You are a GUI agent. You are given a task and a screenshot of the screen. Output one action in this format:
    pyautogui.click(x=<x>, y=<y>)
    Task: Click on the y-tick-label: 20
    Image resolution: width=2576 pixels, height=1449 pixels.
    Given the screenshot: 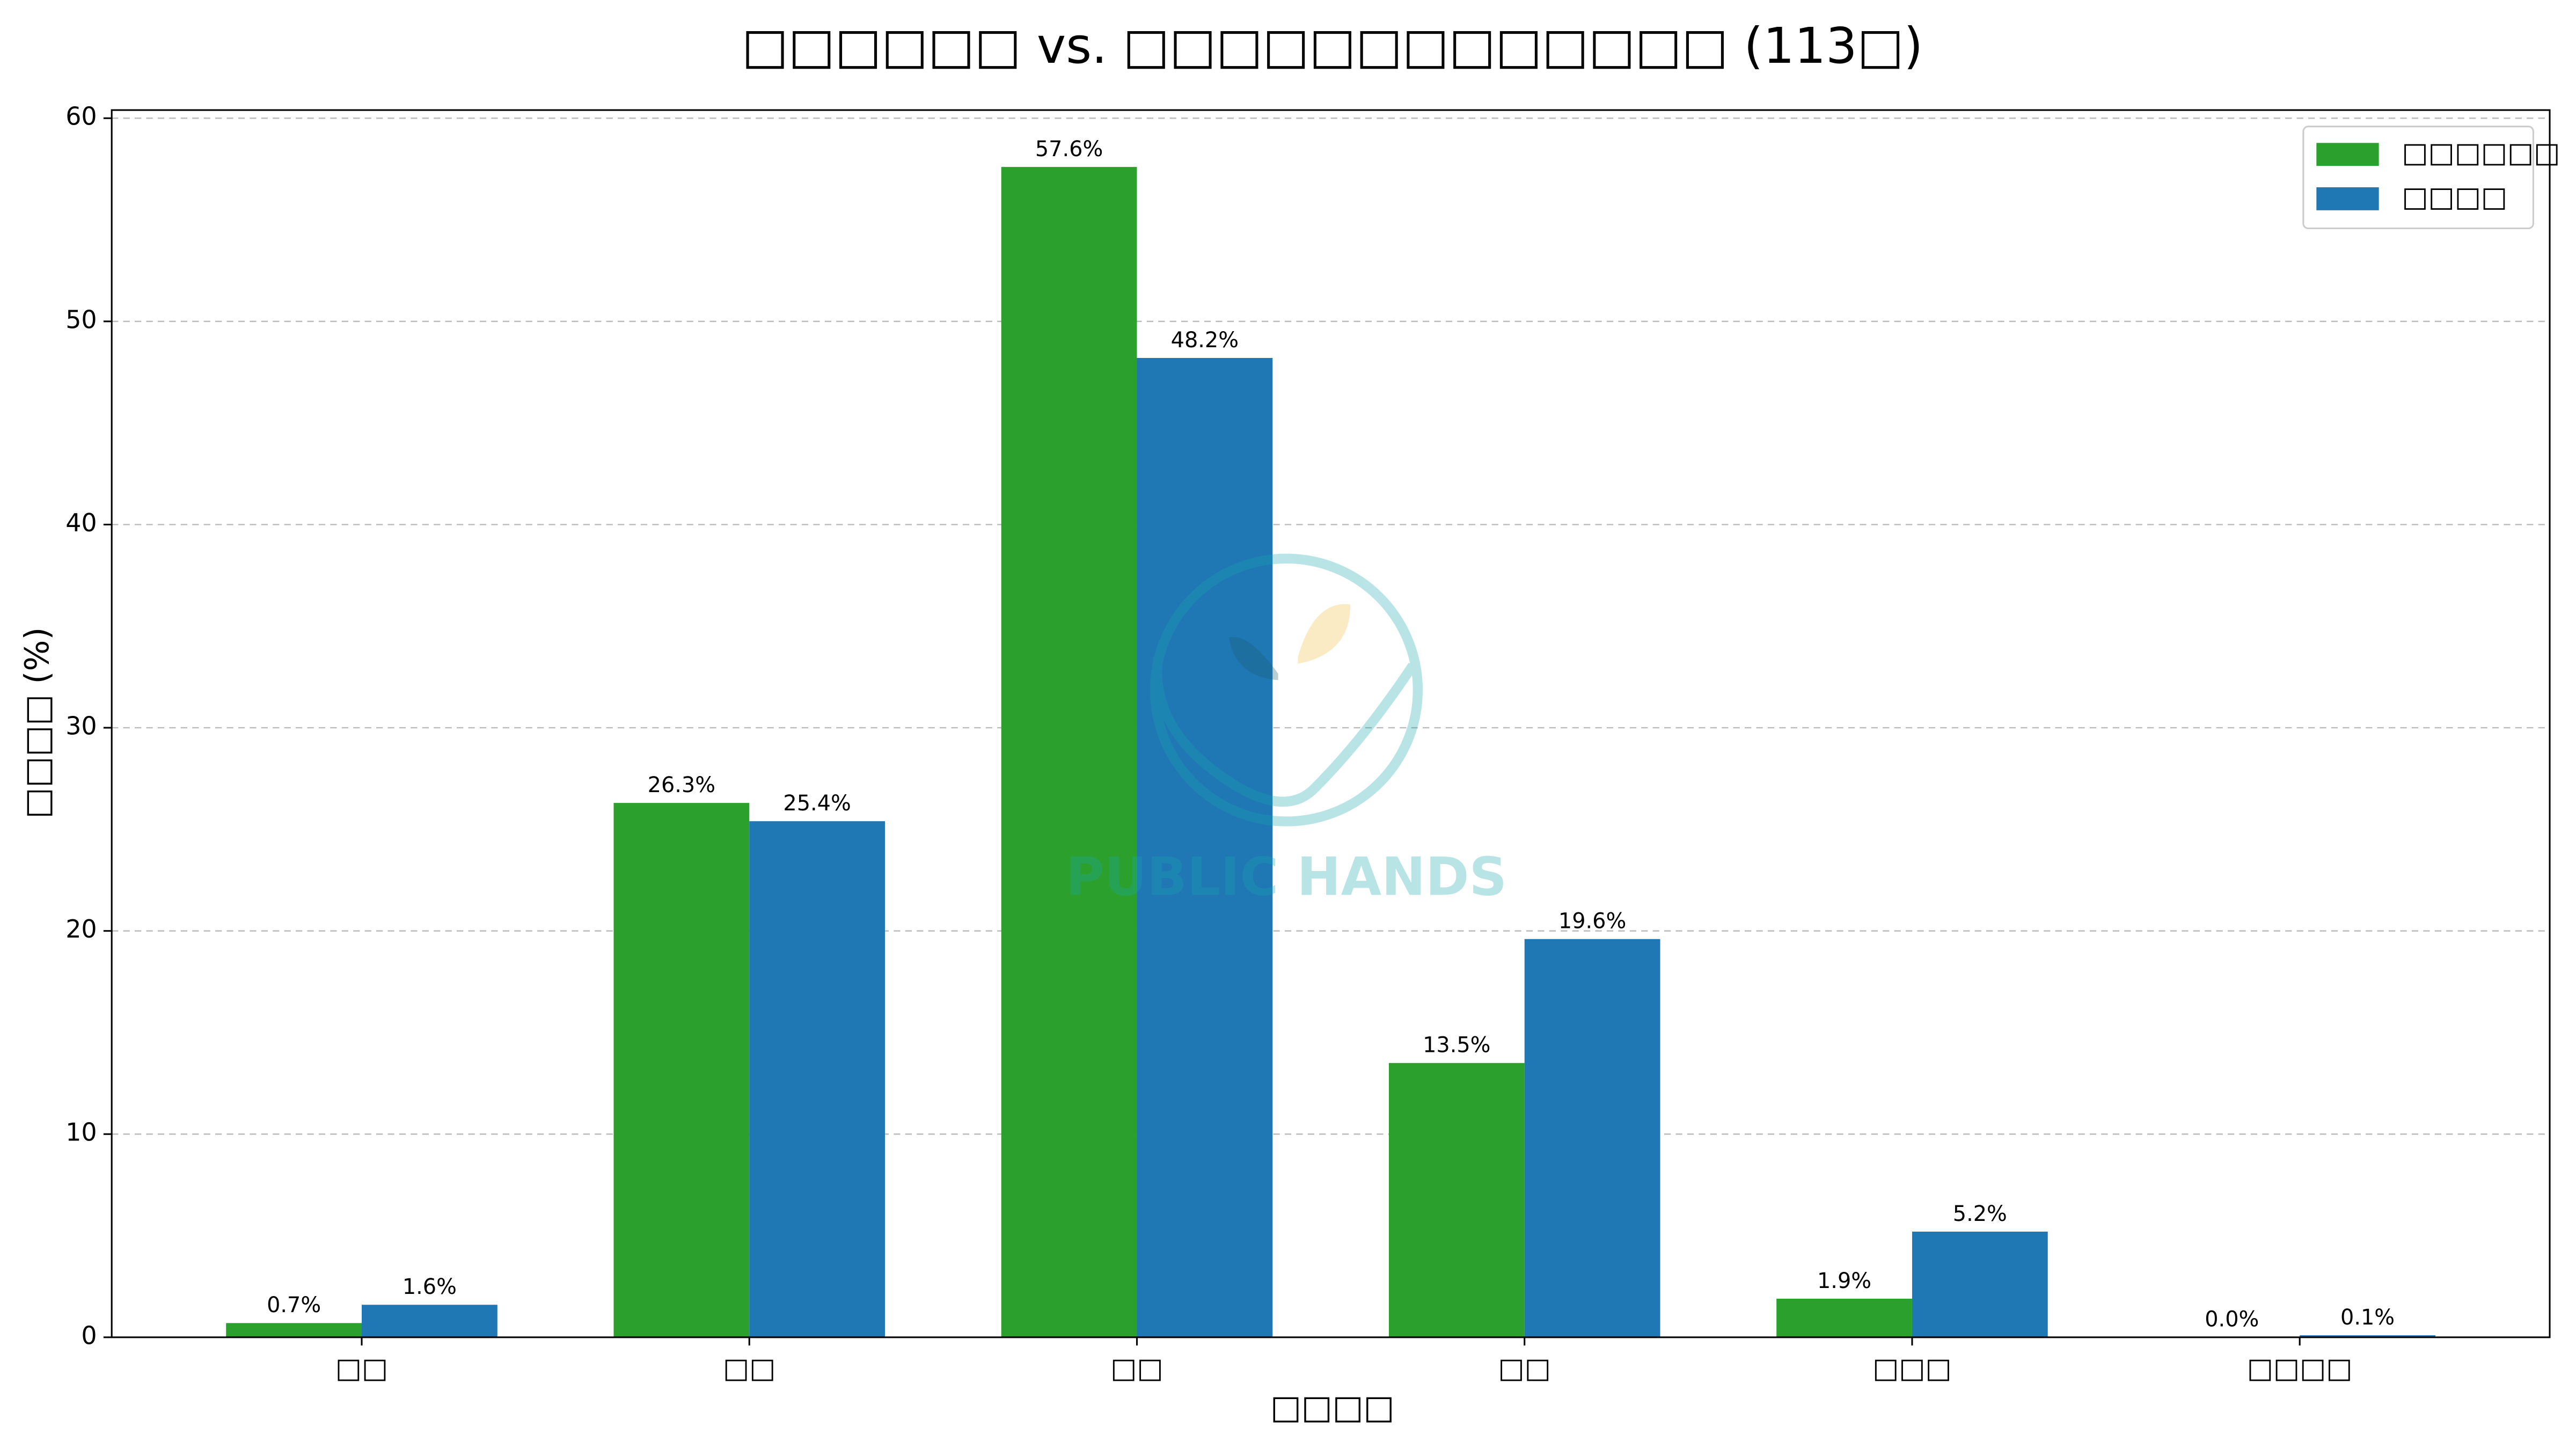 What is the action you would take?
    pyautogui.click(x=81, y=928)
    